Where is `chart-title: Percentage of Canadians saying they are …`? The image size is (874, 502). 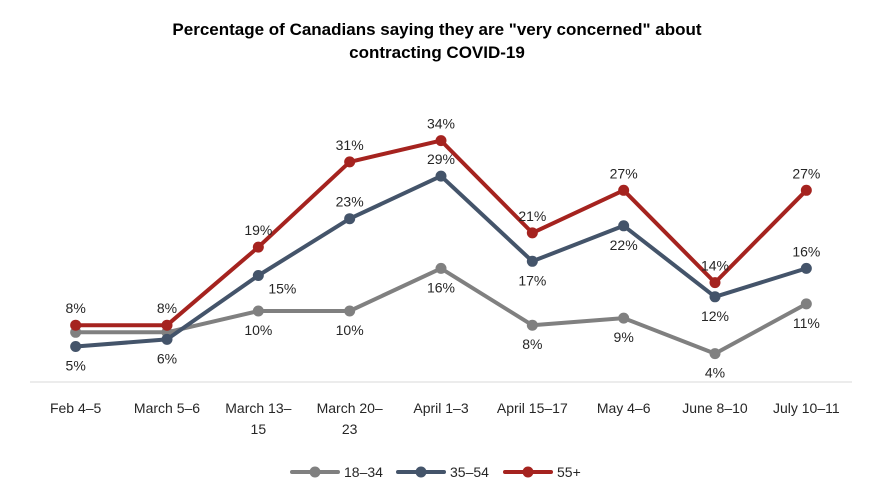
chart-title: Percentage of Canadians saying they are … is located at coordinates (437, 41).